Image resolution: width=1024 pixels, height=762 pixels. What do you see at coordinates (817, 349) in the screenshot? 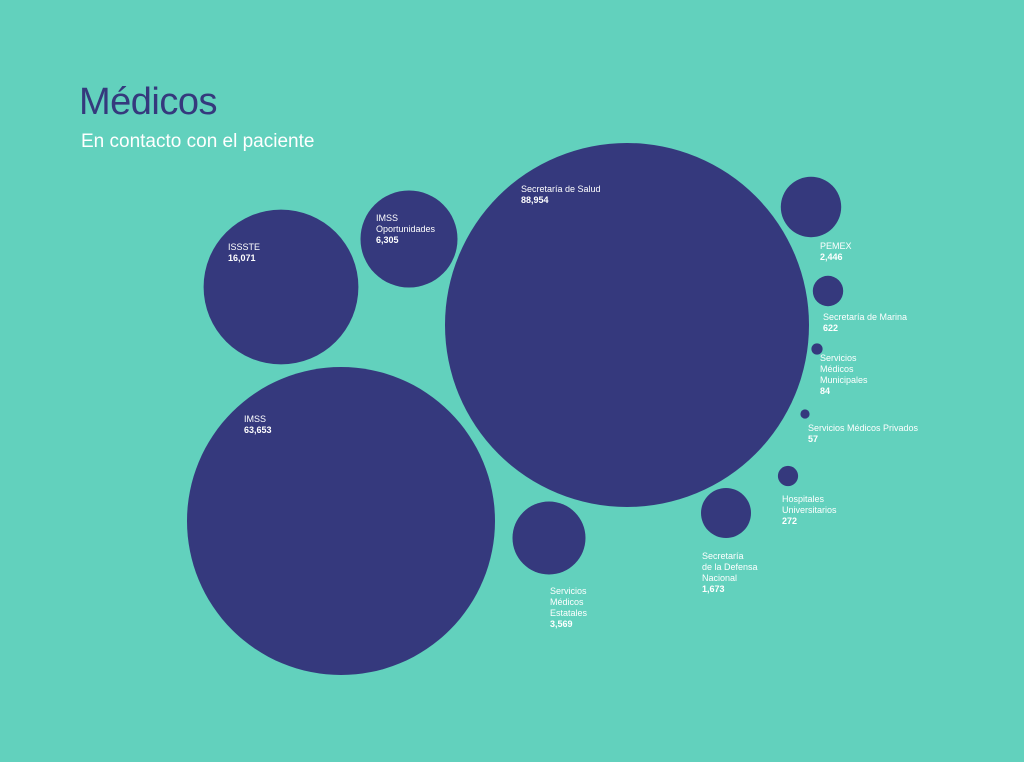
I see `bubble-servicios-medicos-municipales` at bounding box center [817, 349].